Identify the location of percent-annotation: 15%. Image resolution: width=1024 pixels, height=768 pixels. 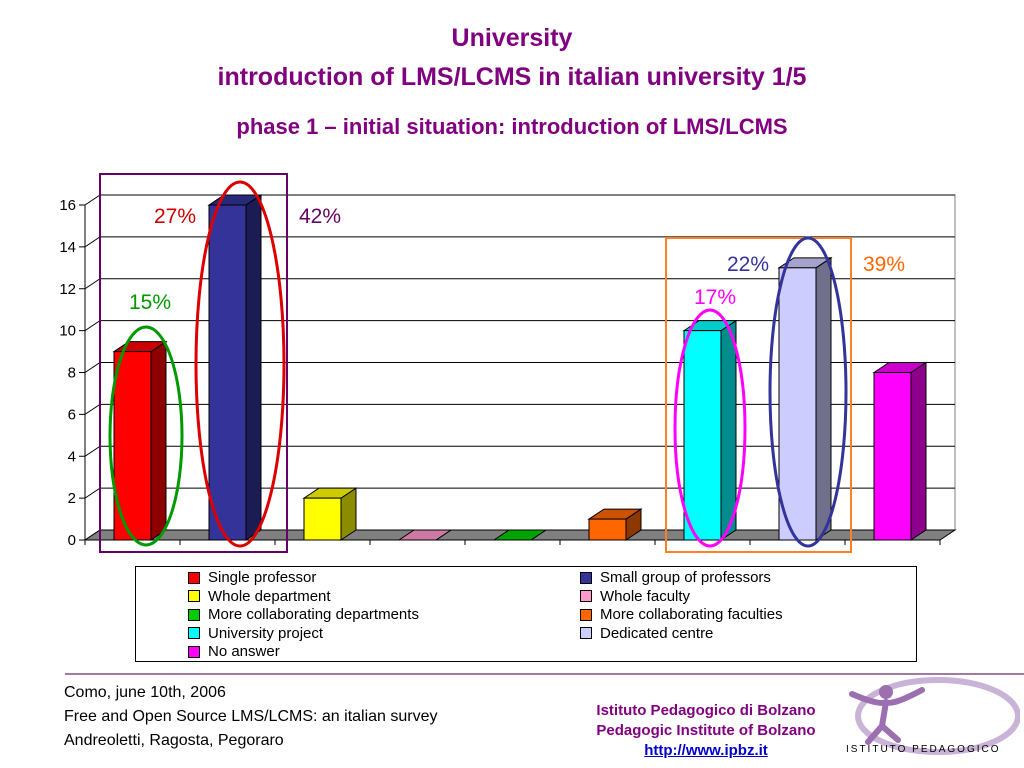
(150, 302).